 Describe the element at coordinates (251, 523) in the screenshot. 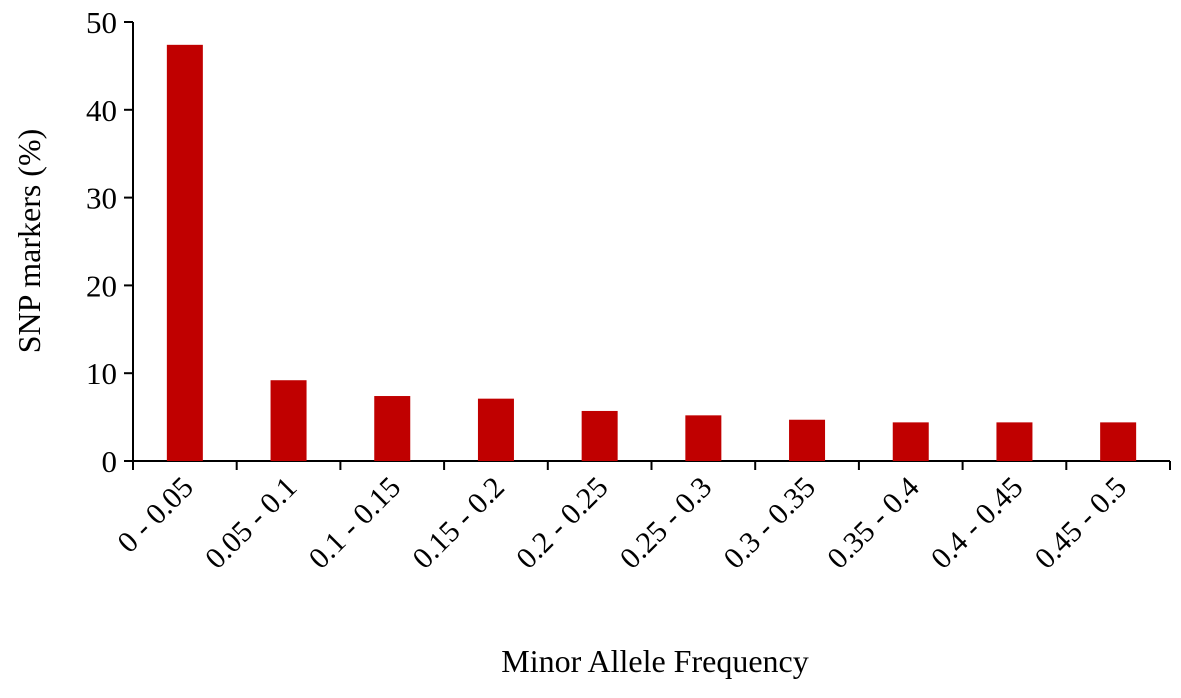

I see `x-tick-label: 0.05 - 0.1` at that location.